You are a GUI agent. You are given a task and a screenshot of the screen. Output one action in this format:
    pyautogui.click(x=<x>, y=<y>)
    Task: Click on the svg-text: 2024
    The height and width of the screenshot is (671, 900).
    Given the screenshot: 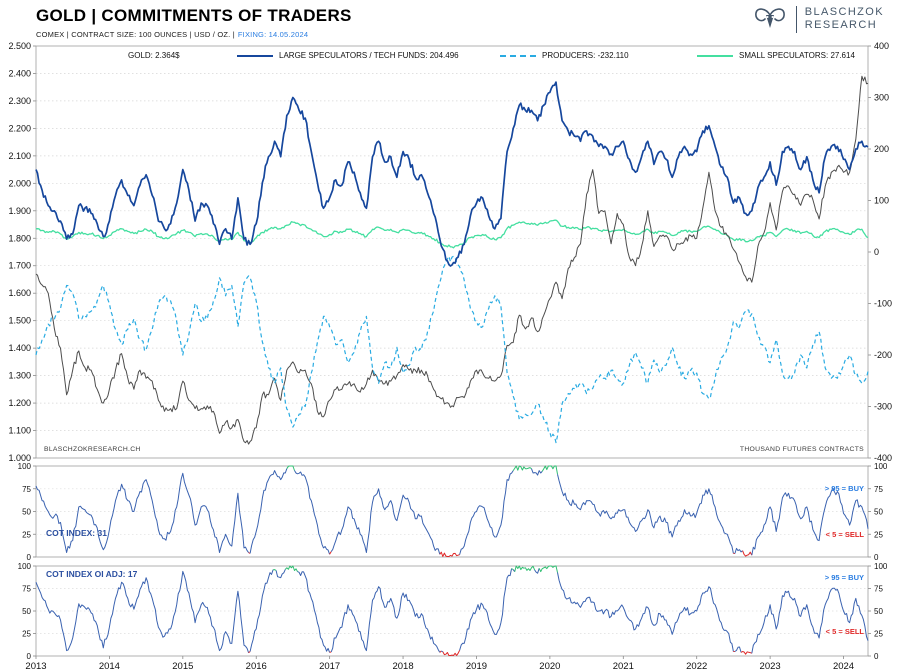 What is the action you would take?
    pyautogui.click(x=843, y=666)
    